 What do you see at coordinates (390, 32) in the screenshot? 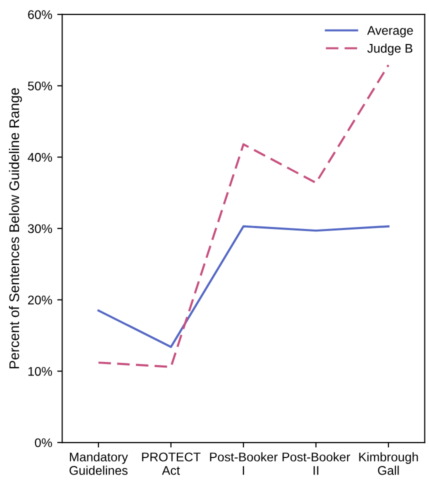
I see `legend-label: Average` at bounding box center [390, 32].